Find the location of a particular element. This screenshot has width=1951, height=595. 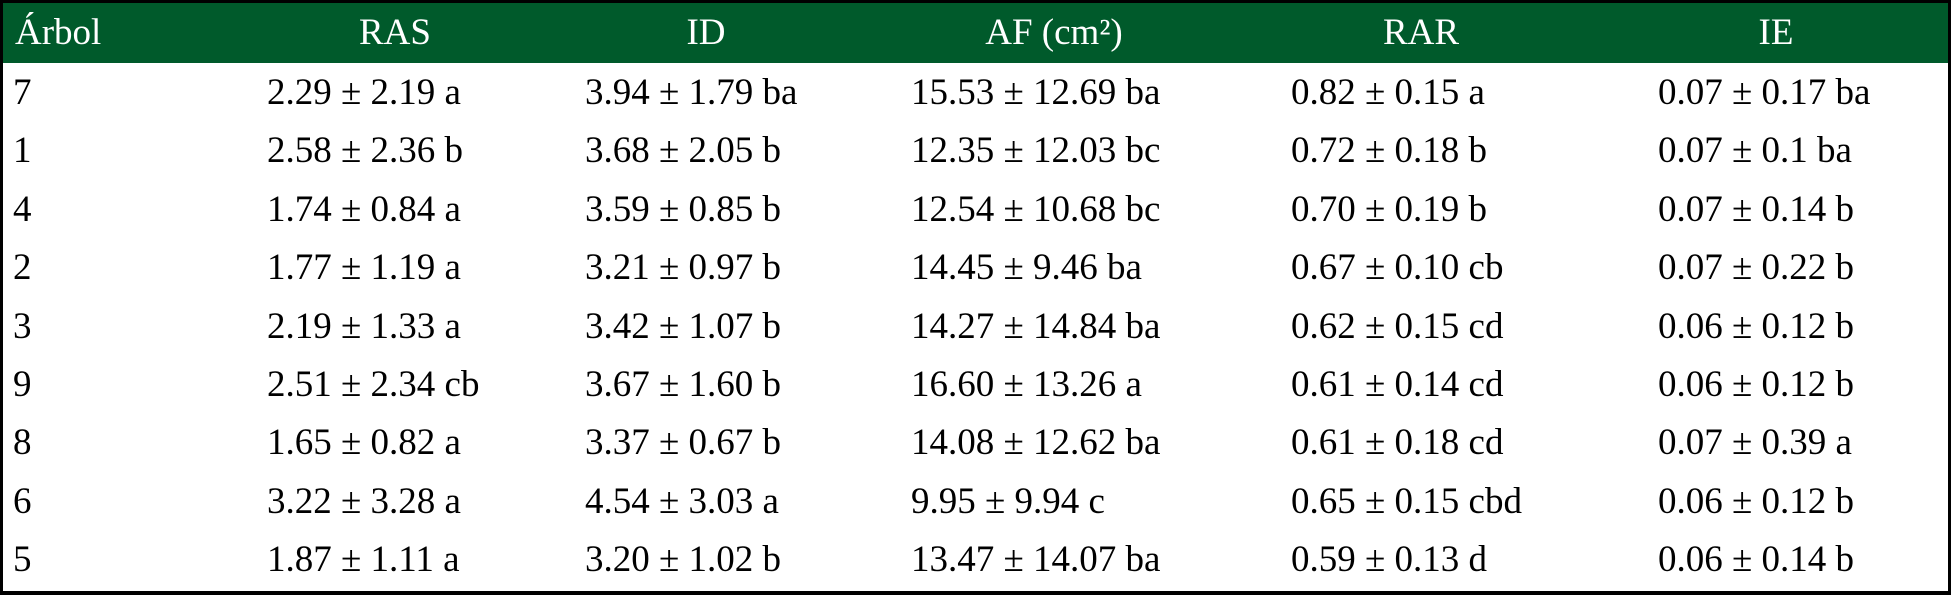

header-cell: Árbol is located at coordinates (58, 32).